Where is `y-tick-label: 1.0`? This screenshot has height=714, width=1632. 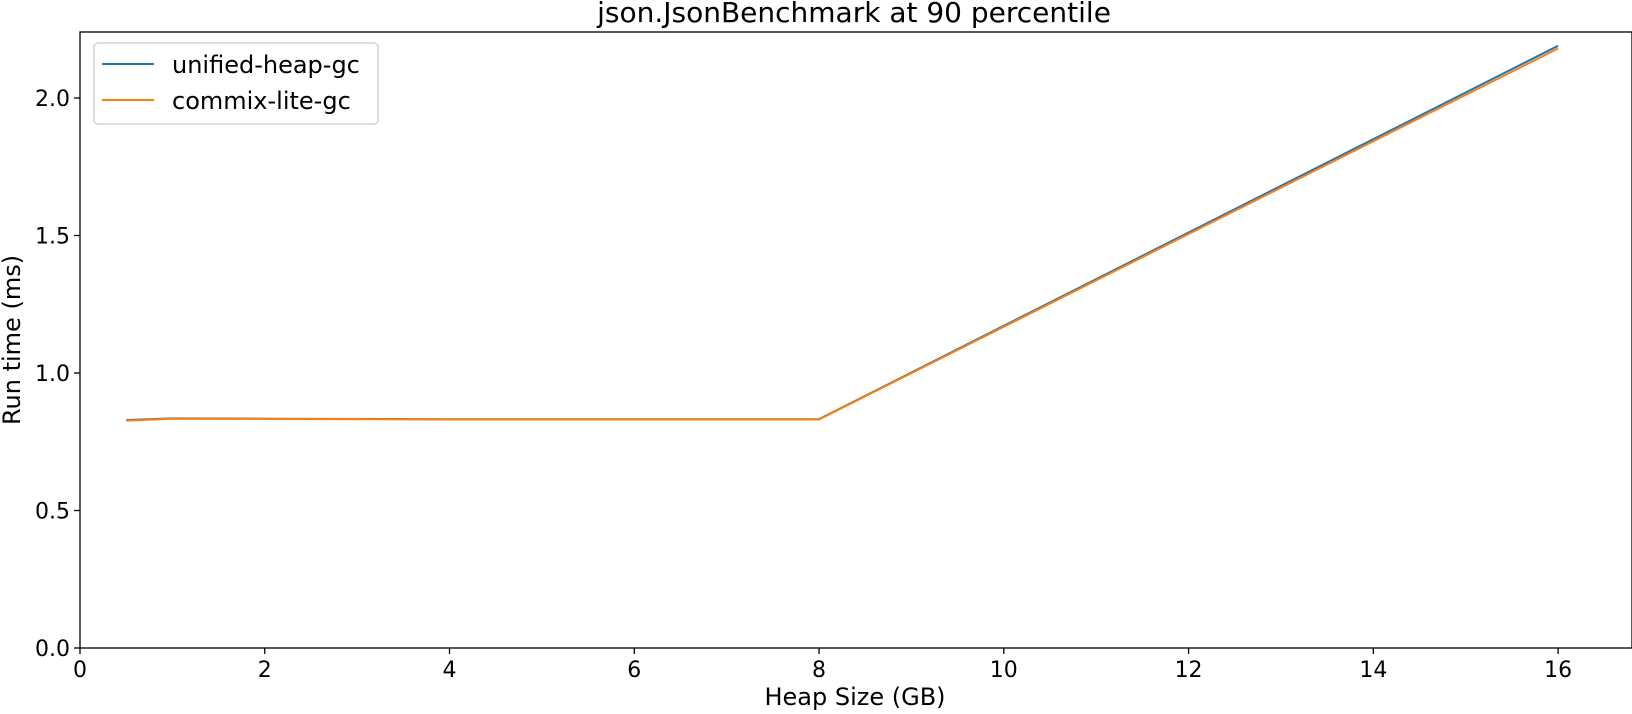 y-tick-label: 1.0 is located at coordinates (52, 374).